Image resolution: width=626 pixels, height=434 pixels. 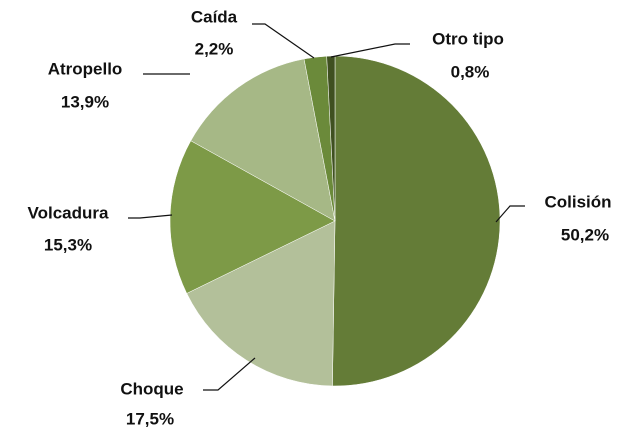 I want to click on value-label: 0,8%, so click(x=470, y=71).